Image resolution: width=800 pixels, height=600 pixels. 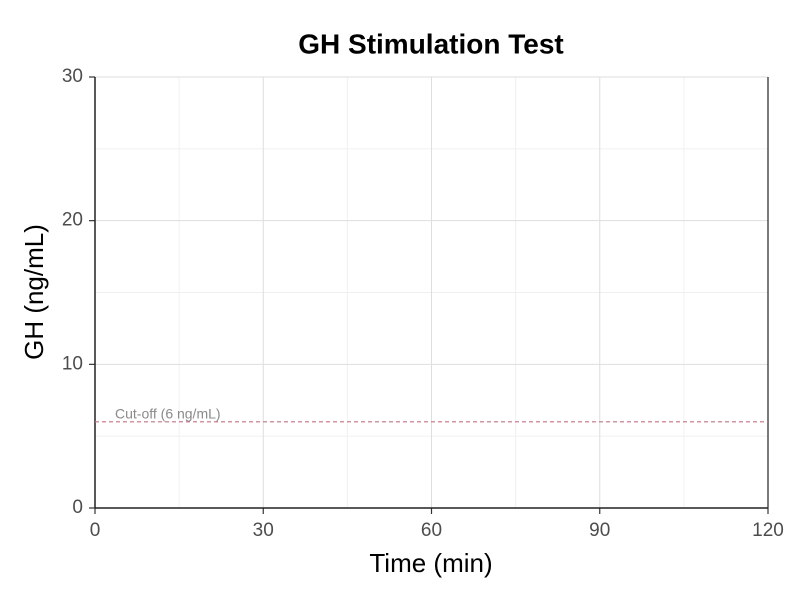 What do you see at coordinates (431, 530) in the screenshot?
I see `x-tick-label: 60` at bounding box center [431, 530].